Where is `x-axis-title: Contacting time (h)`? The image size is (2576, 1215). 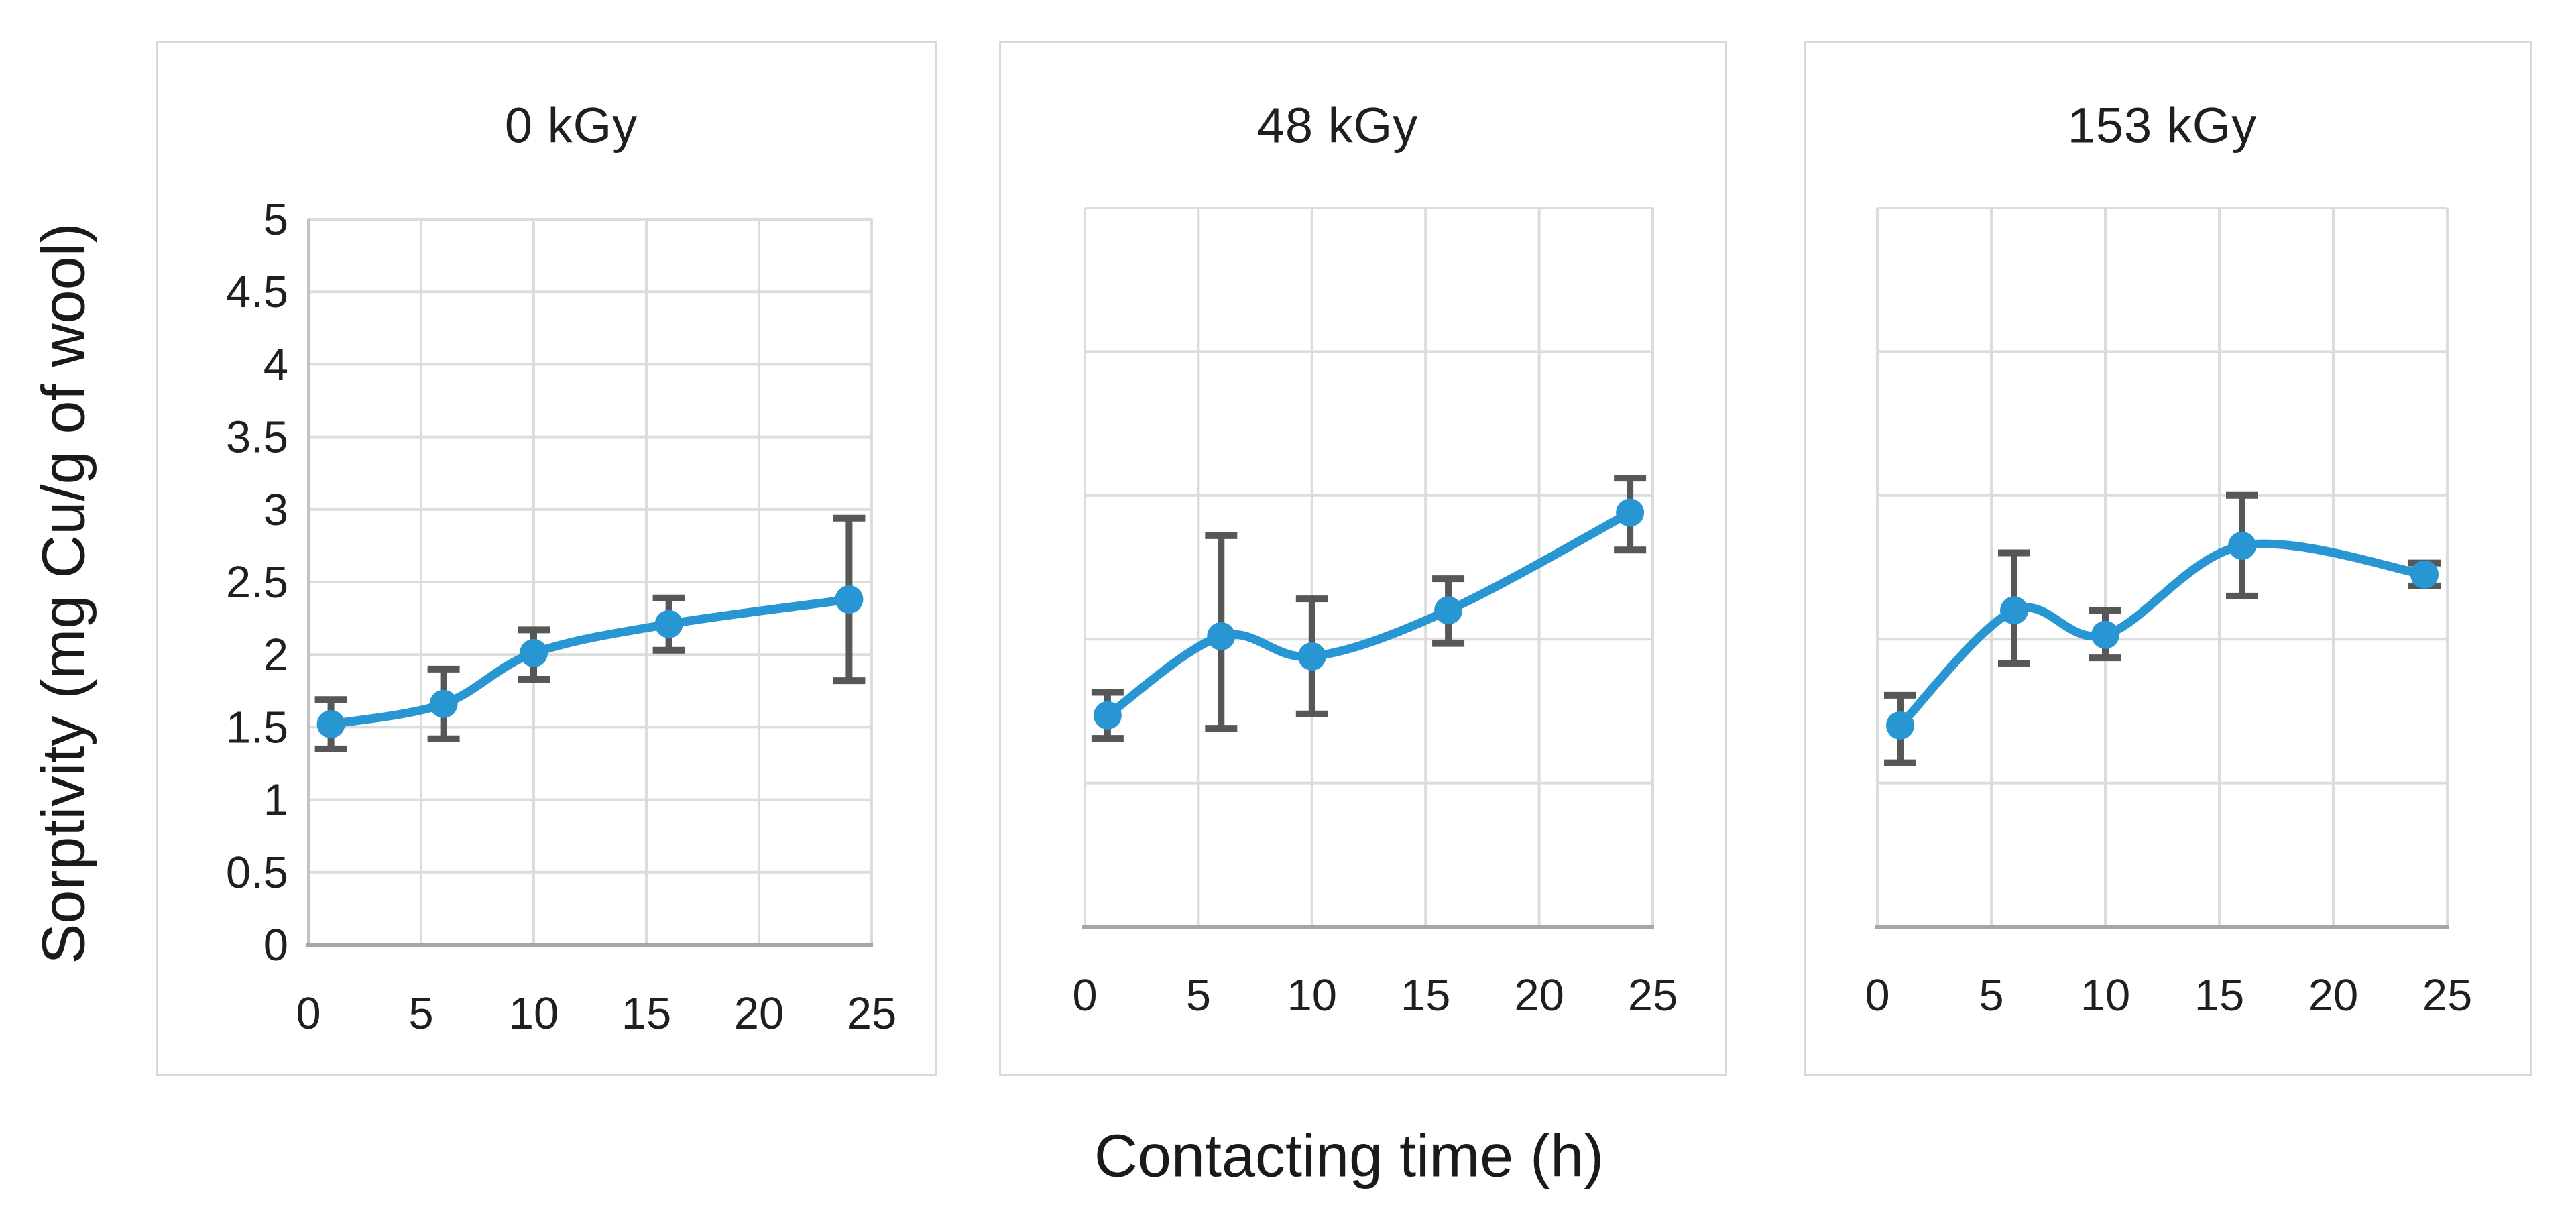 x-axis-title: Contacting time (h) is located at coordinates (1349, 1156).